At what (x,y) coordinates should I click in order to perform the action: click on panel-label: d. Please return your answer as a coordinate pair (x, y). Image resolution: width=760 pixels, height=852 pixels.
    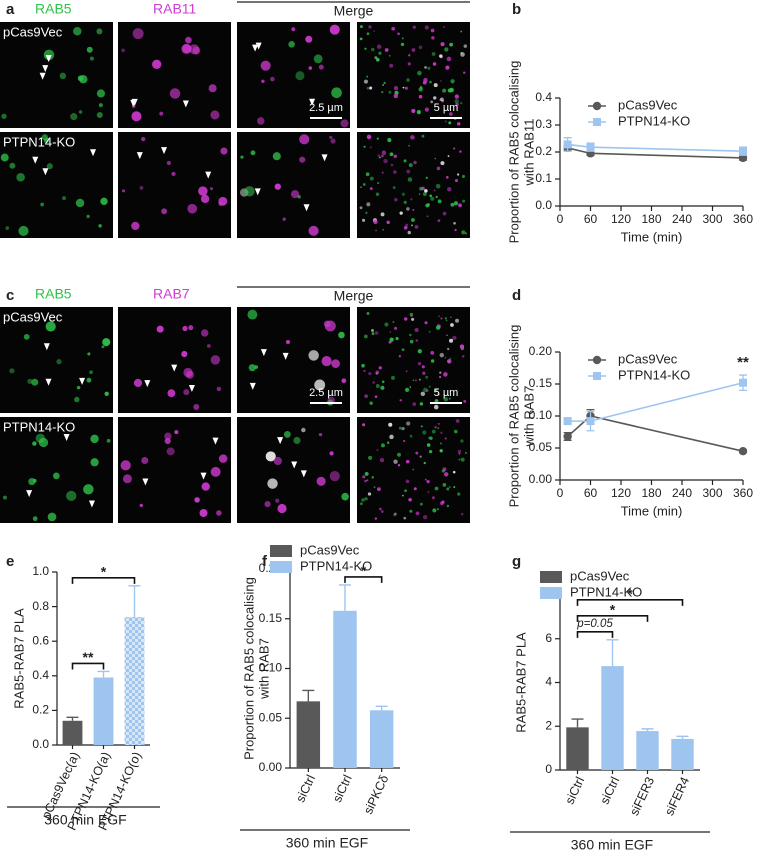
    Looking at the image, I should click on (516, 295).